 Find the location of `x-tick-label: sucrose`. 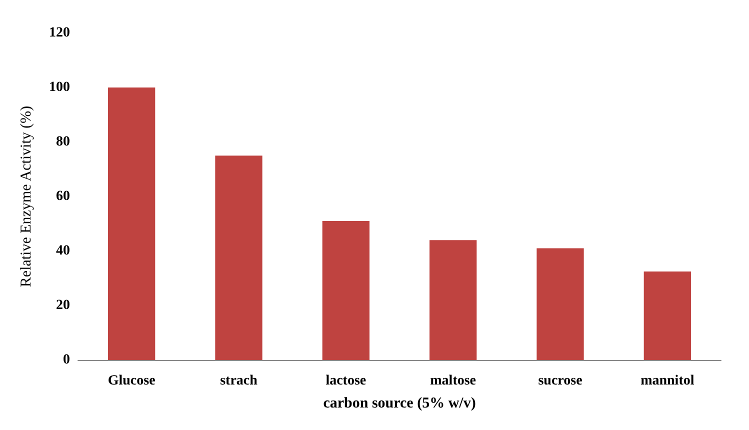

x-tick-label: sucrose is located at coordinates (560, 381).